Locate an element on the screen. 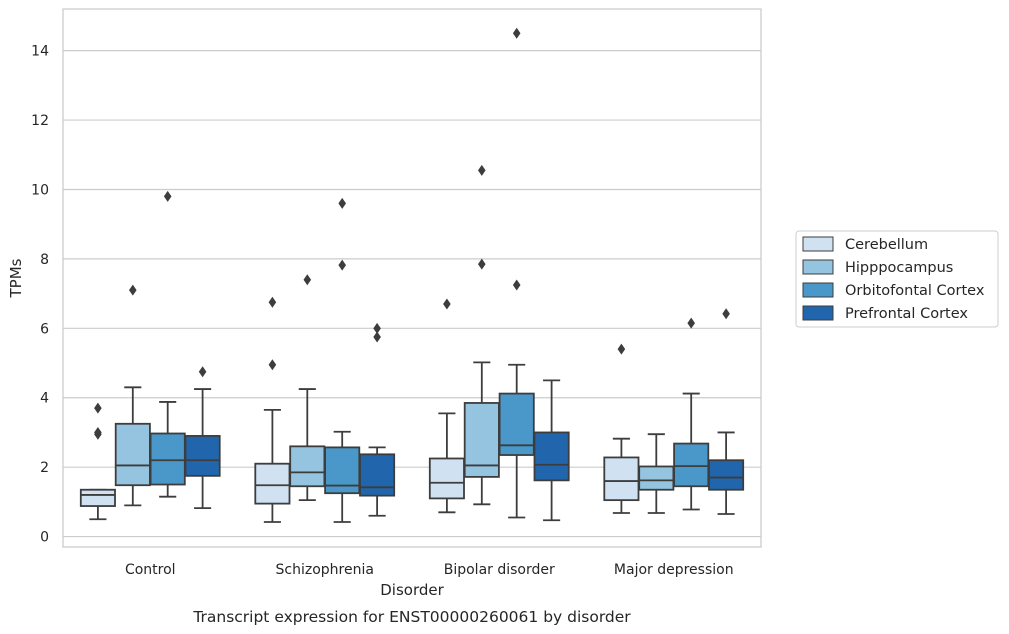 The height and width of the screenshot is (634, 1009). y-tick-label: 0 is located at coordinates (44, 538).